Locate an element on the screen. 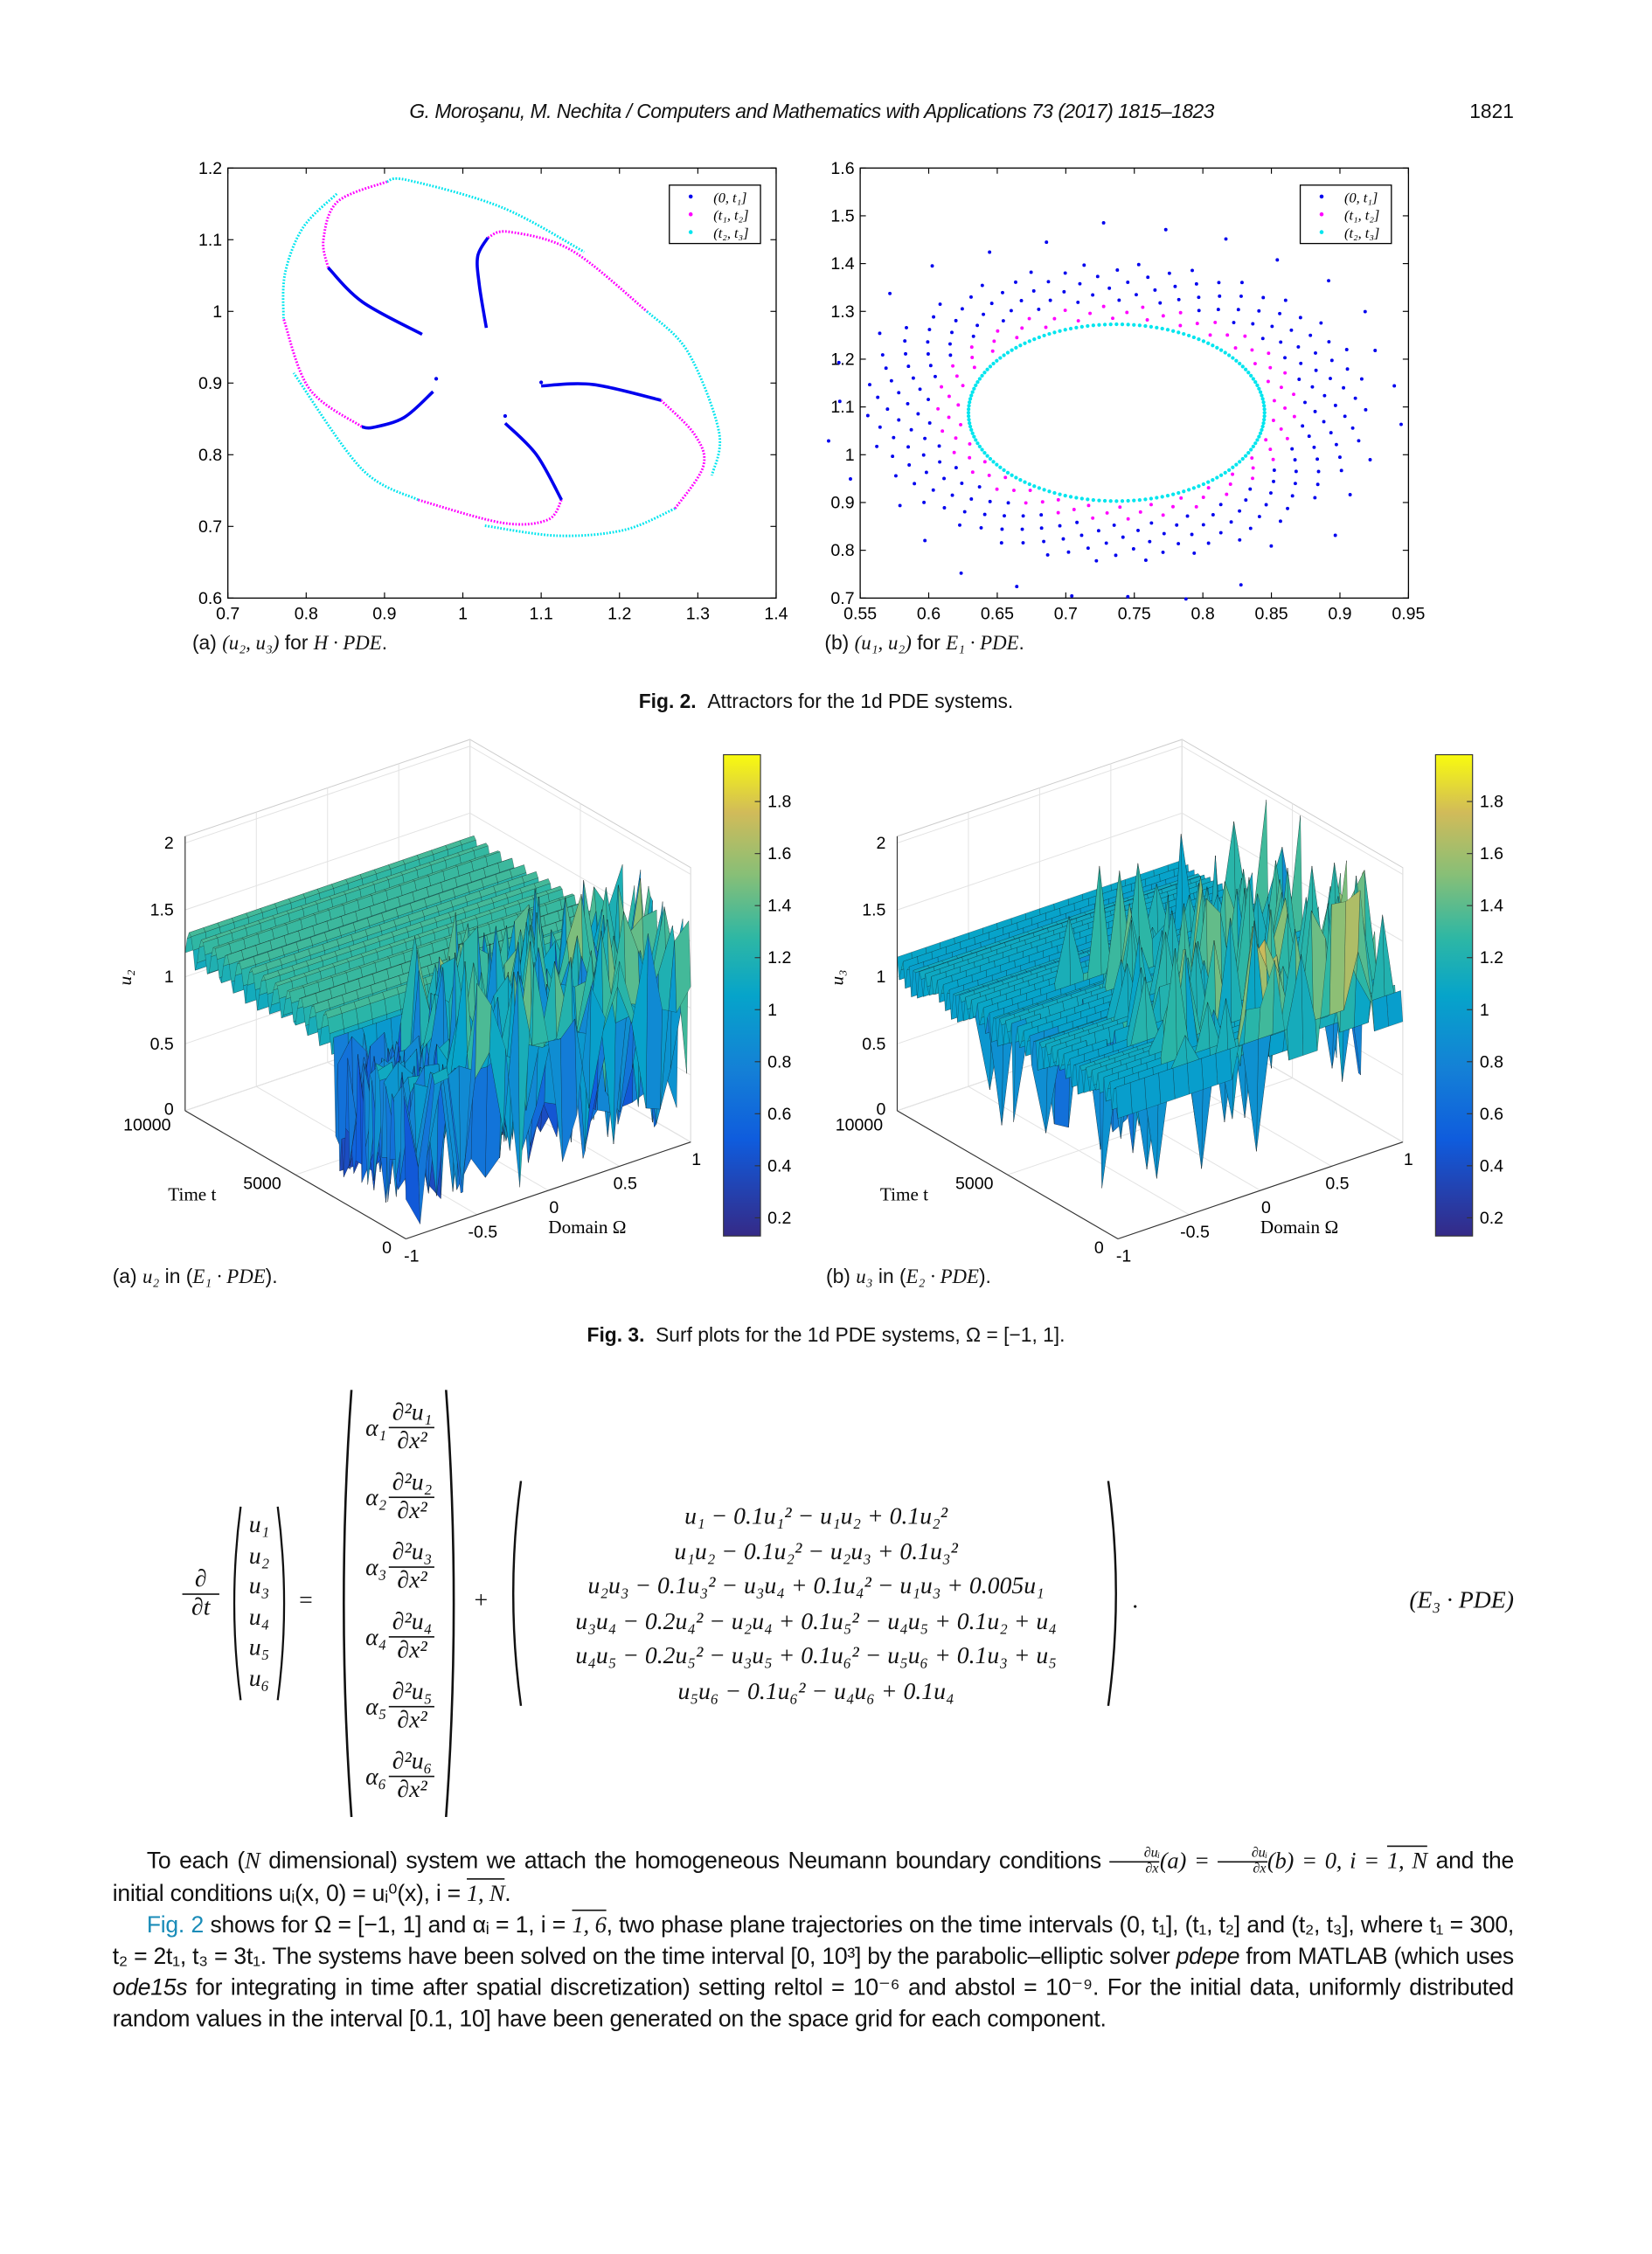  subcaption-math: (u₂, u₃) is located at coordinates (251, 644).